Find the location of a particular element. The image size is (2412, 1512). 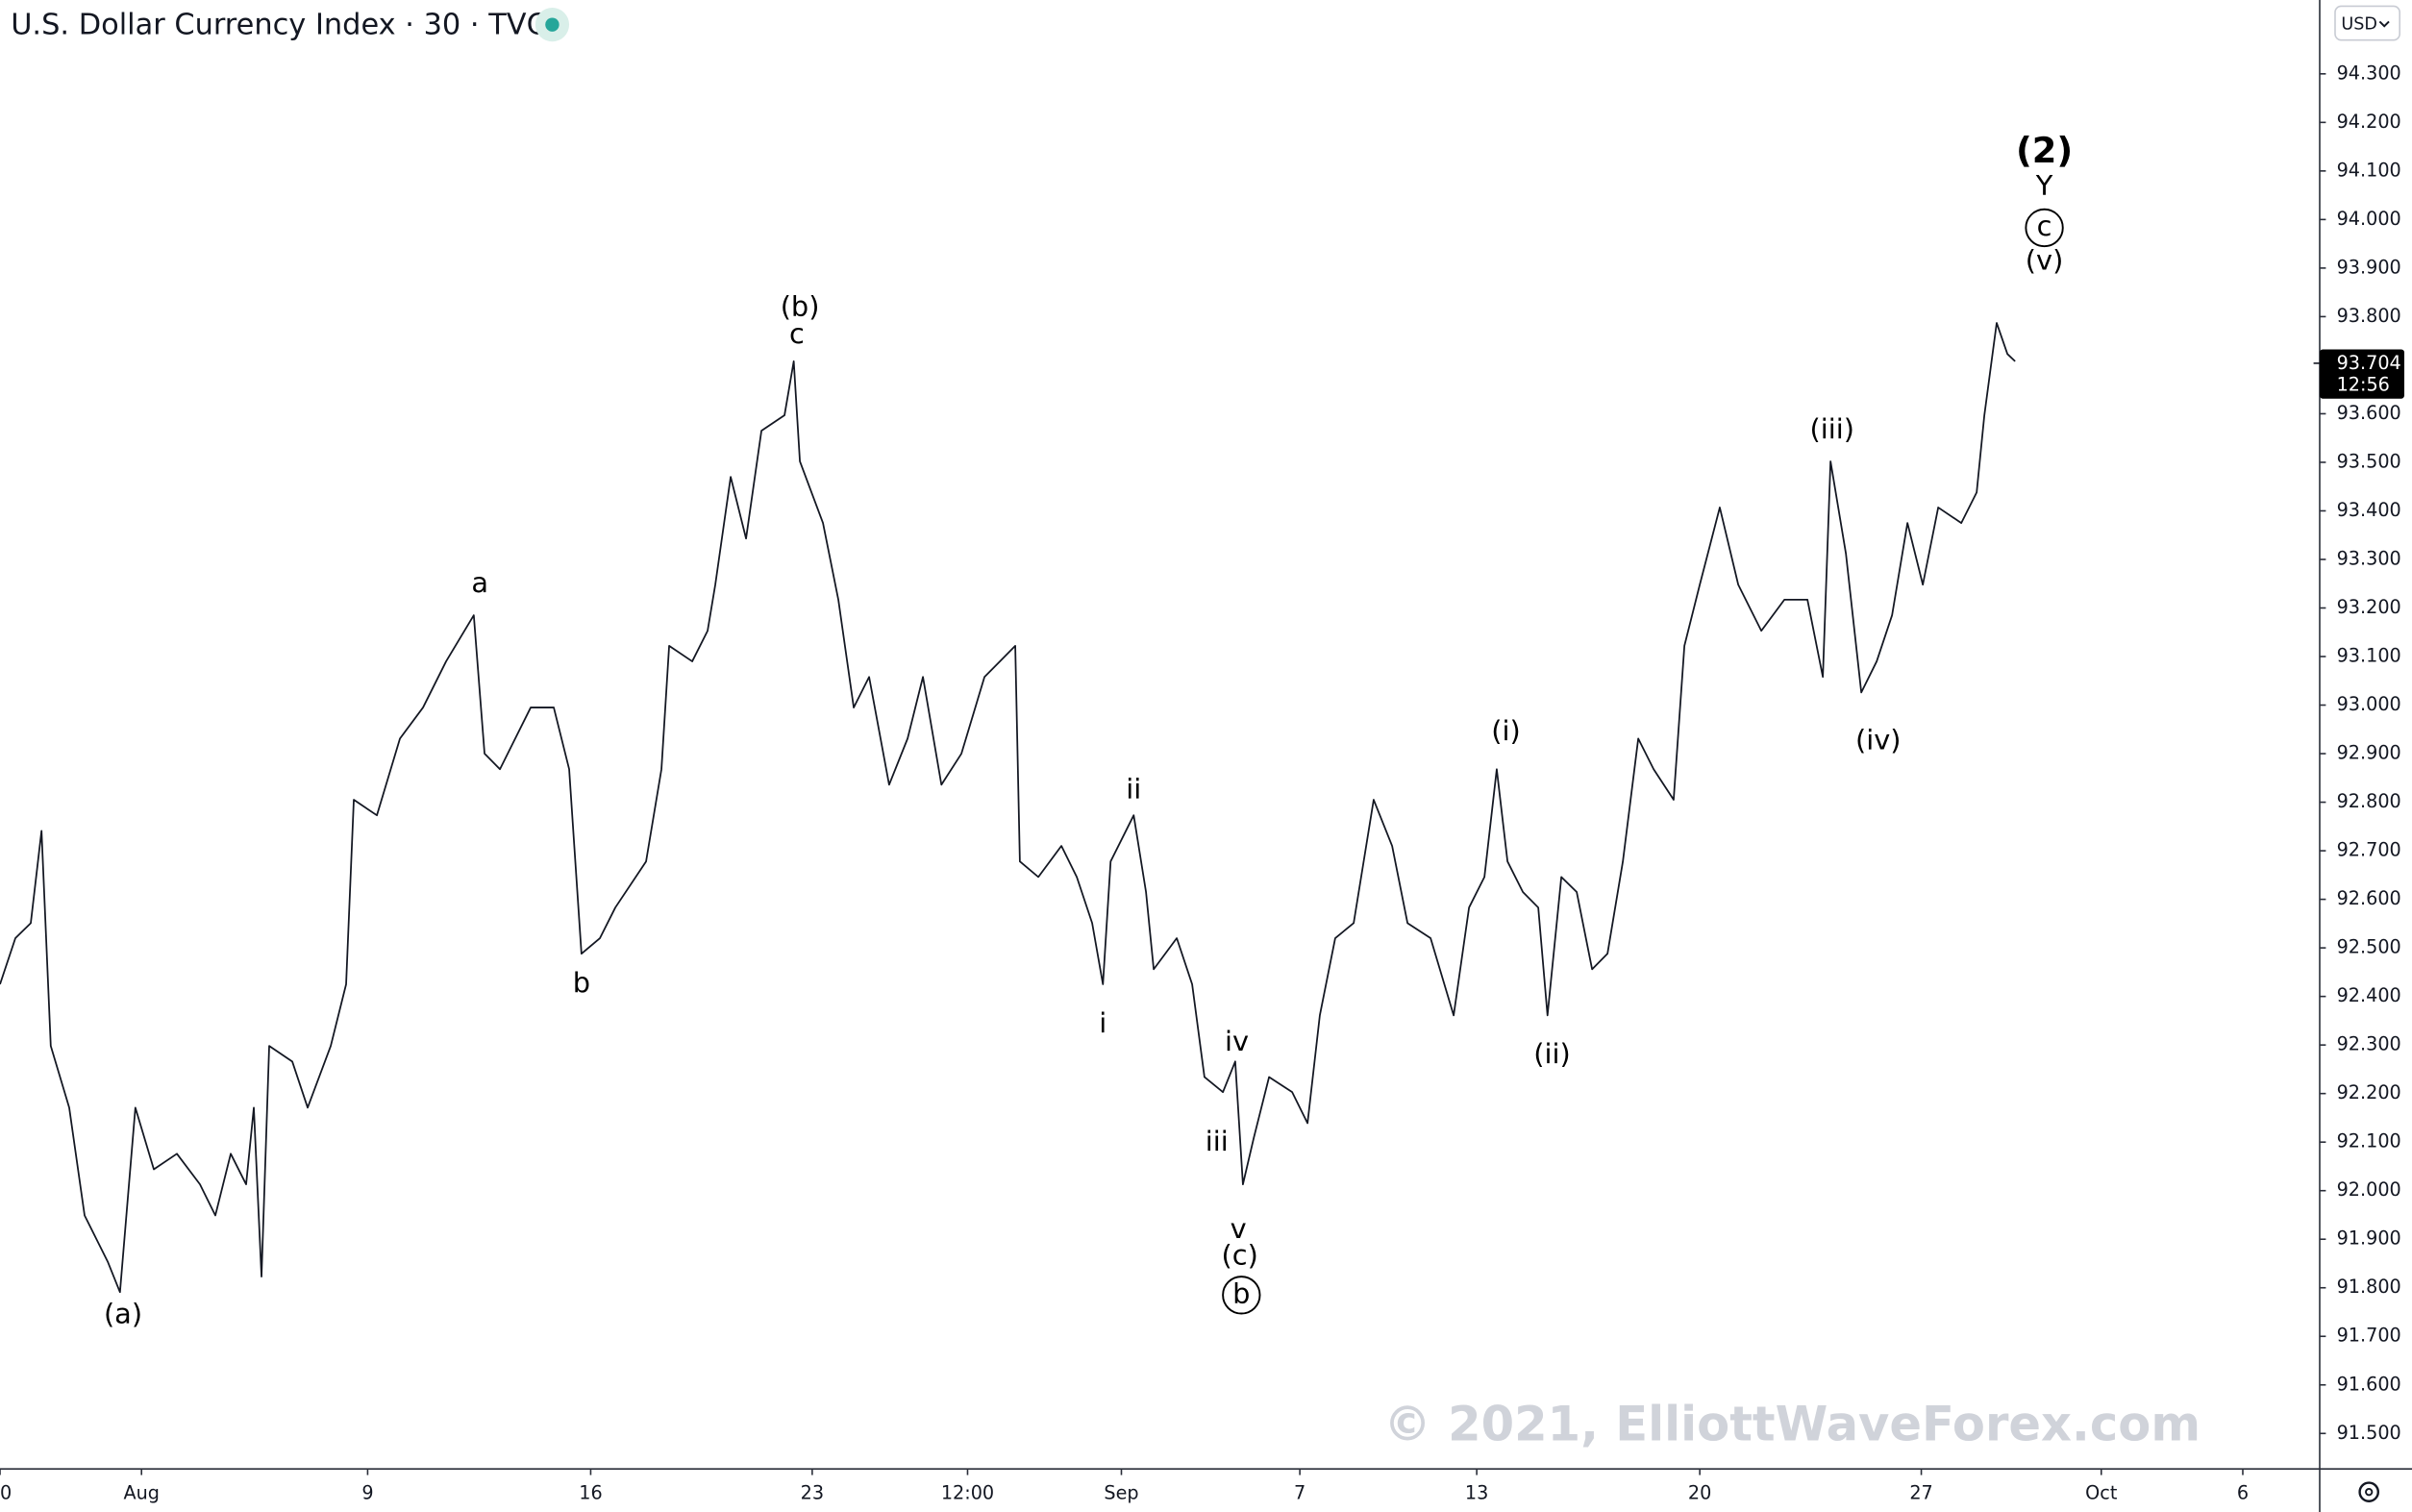

y-tick-label: 94.200 is located at coordinates (2369, 122).